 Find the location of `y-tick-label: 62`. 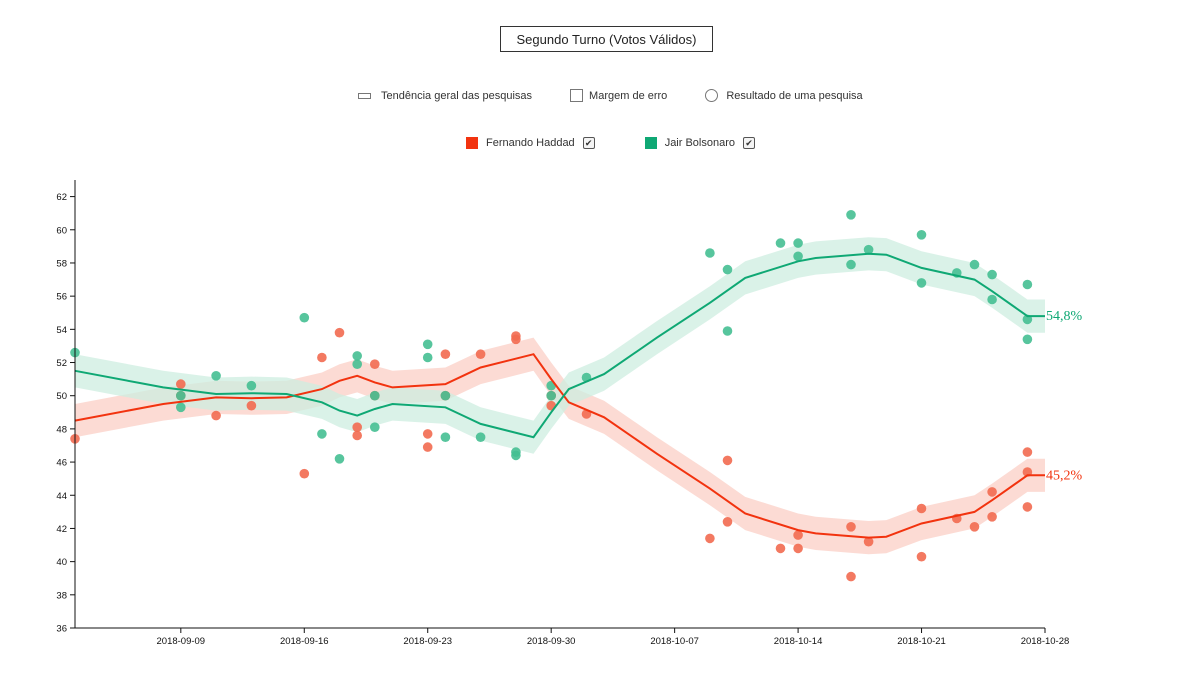

y-tick-label: 62 is located at coordinates (61, 197).